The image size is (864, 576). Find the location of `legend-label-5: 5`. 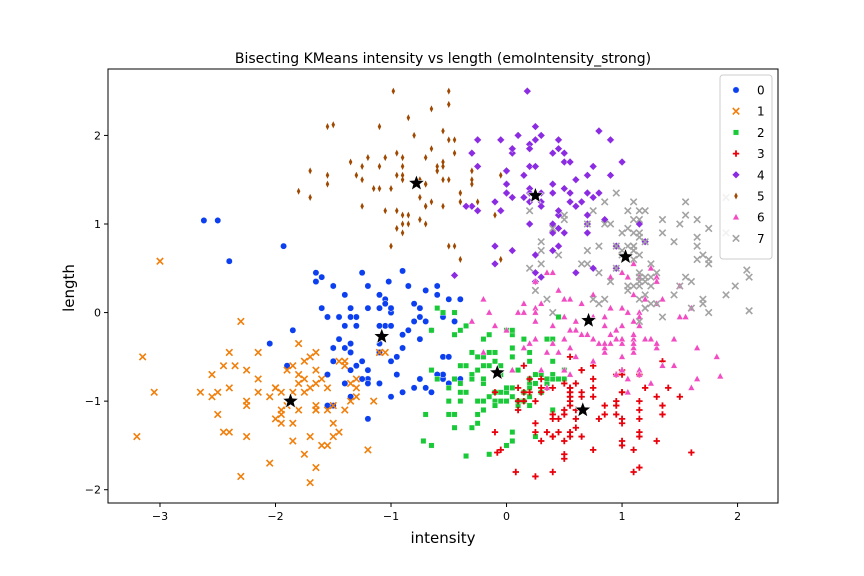

legend-label-5: 5 is located at coordinates (761, 197).